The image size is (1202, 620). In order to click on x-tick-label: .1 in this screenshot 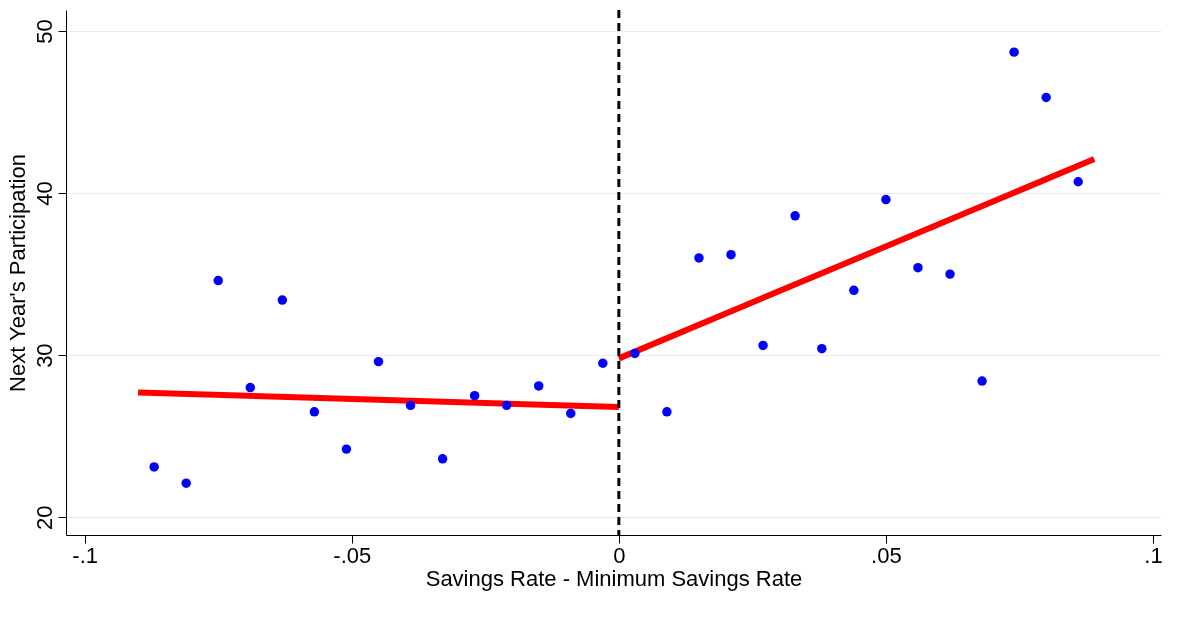, I will do `click(1153, 555)`.